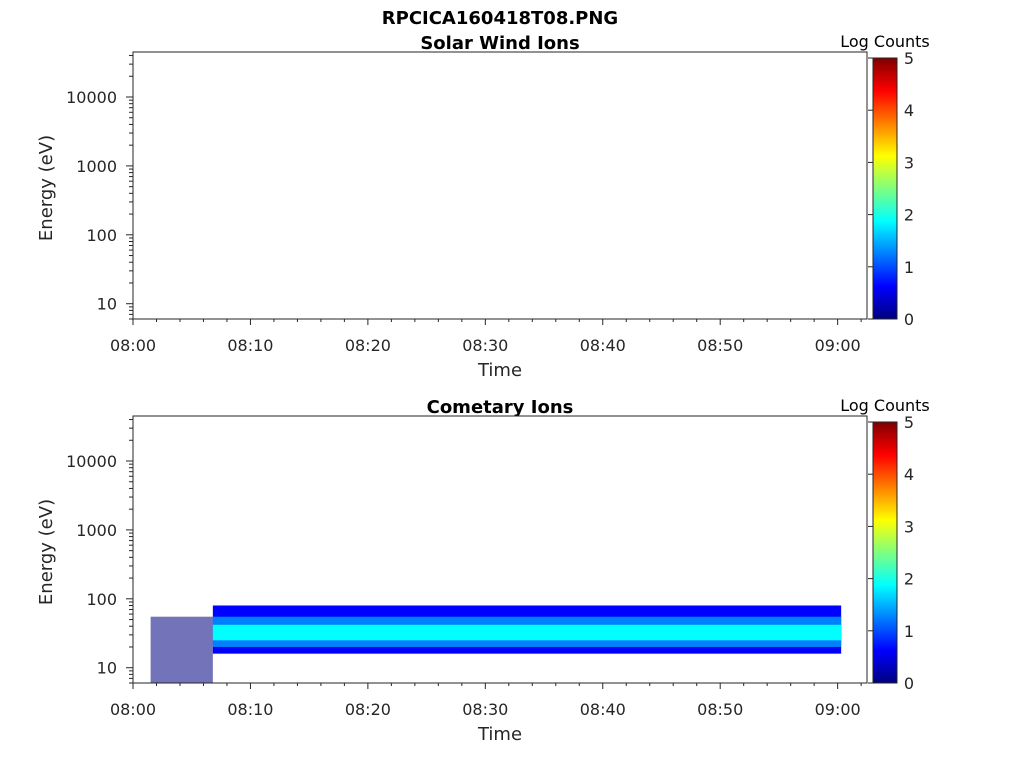 The width and height of the screenshot is (1024, 768). What do you see at coordinates (499, 43) in the screenshot?
I see `panel-title: Solar Wind Ions` at bounding box center [499, 43].